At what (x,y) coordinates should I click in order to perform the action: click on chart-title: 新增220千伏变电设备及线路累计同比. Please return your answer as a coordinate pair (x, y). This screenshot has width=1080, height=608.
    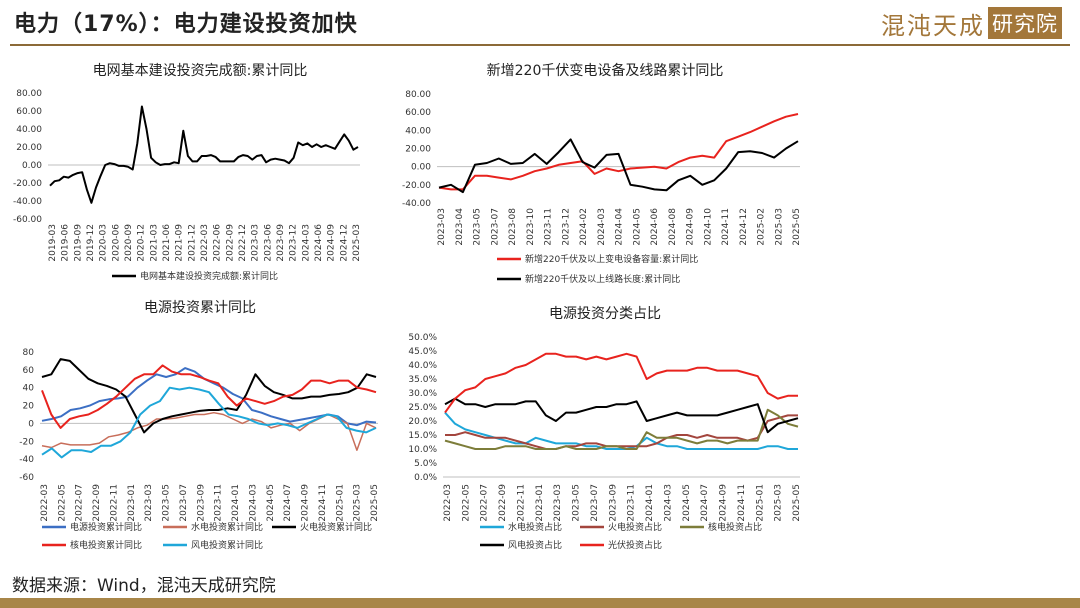
    Looking at the image, I should click on (605, 70).